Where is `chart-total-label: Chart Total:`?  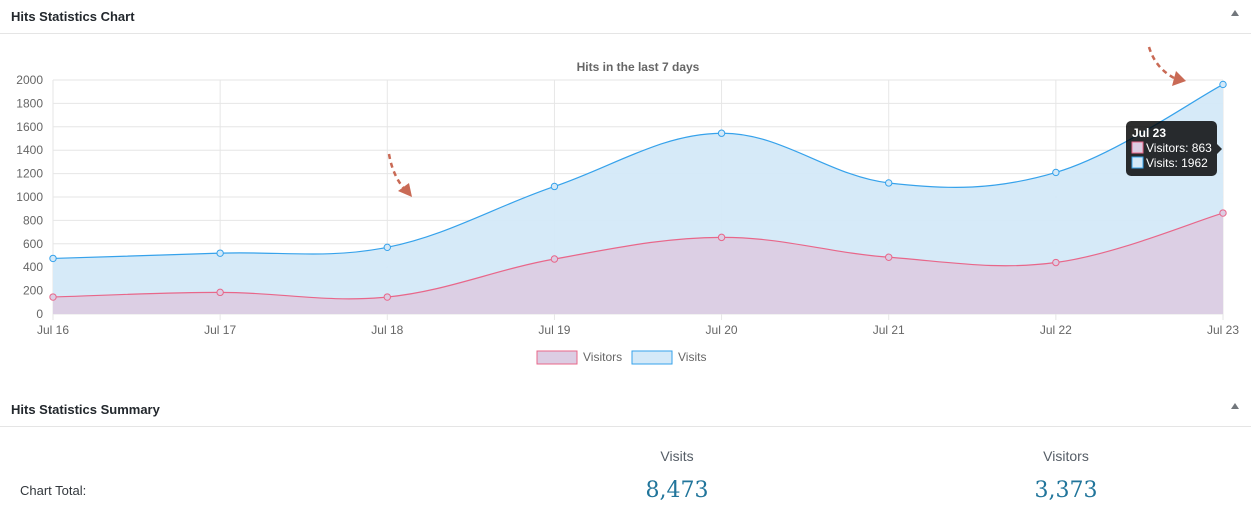 chart-total-label: Chart Total: is located at coordinates (53, 490).